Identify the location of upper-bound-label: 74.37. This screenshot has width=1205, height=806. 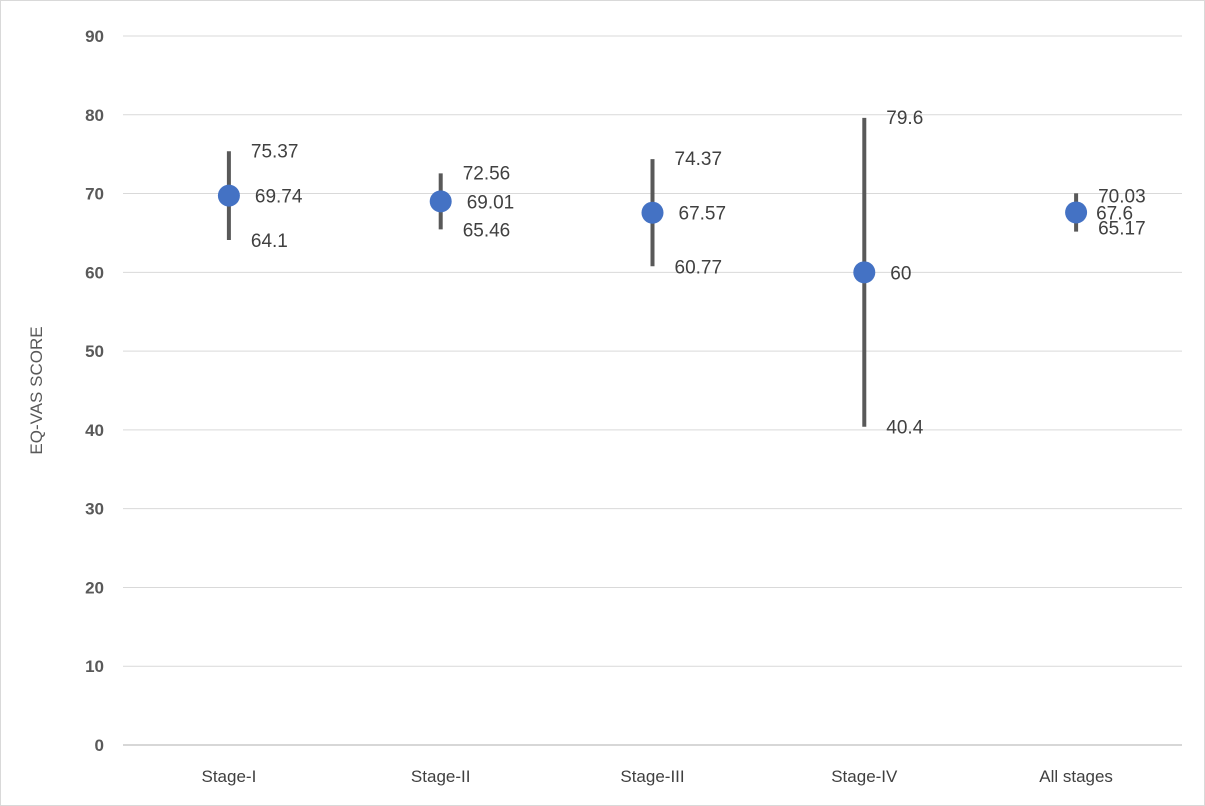
(699, 159).